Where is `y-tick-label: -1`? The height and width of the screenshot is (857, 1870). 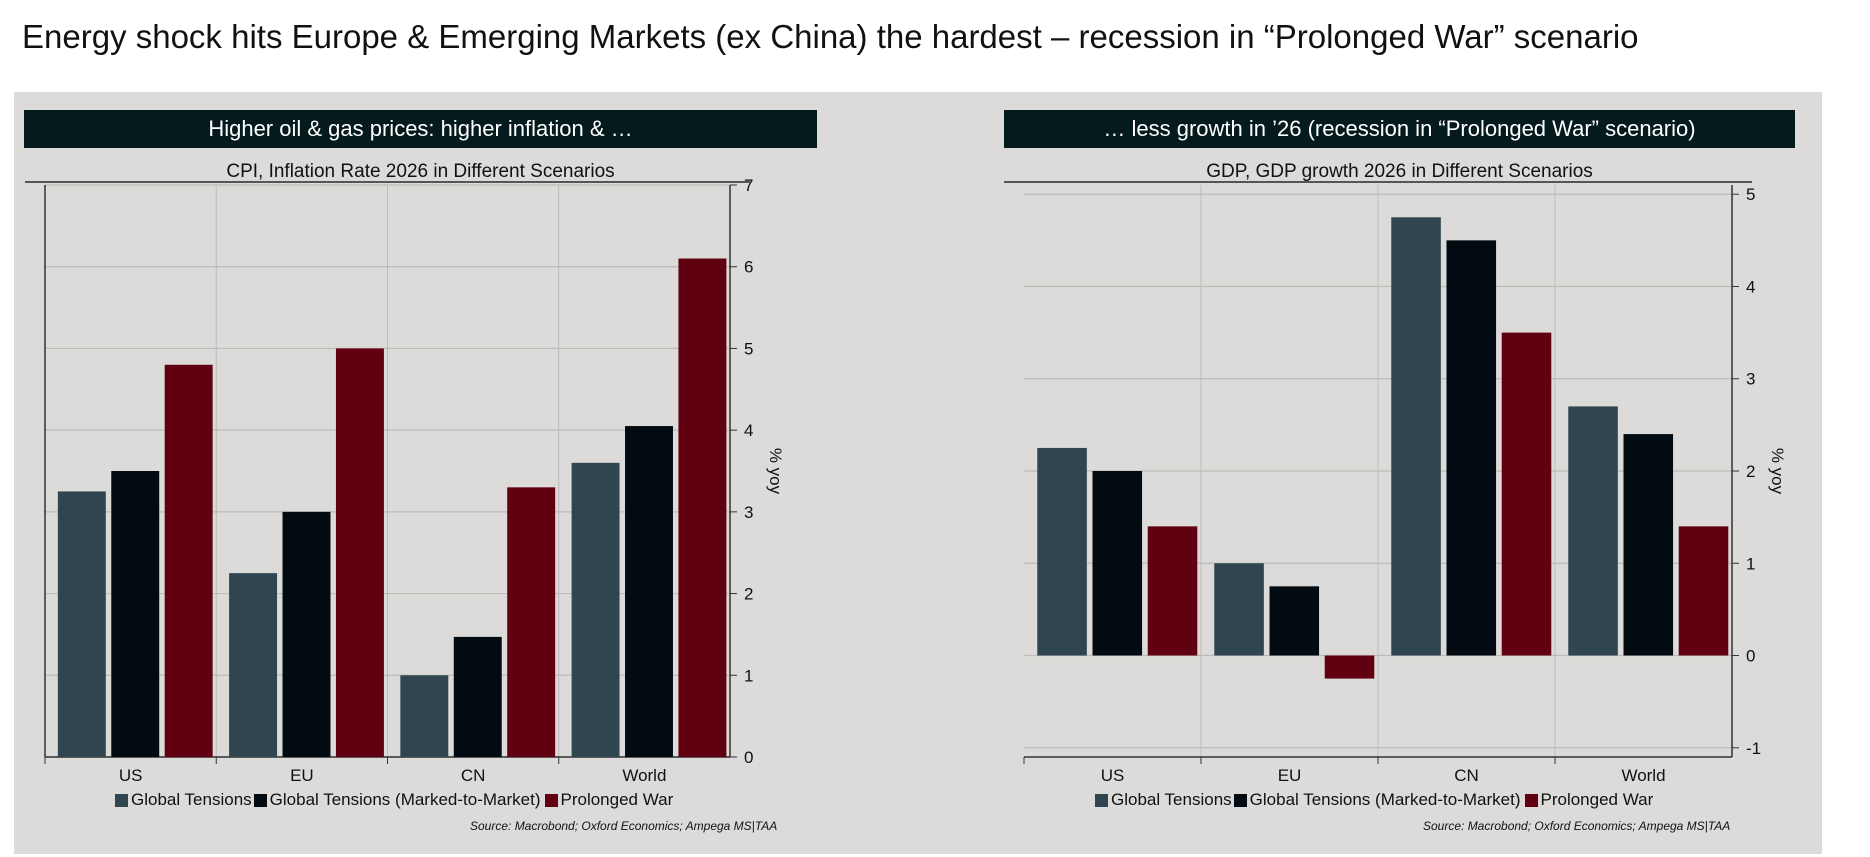 y-tick-label: -1 is located at coordinates (1753, 748).